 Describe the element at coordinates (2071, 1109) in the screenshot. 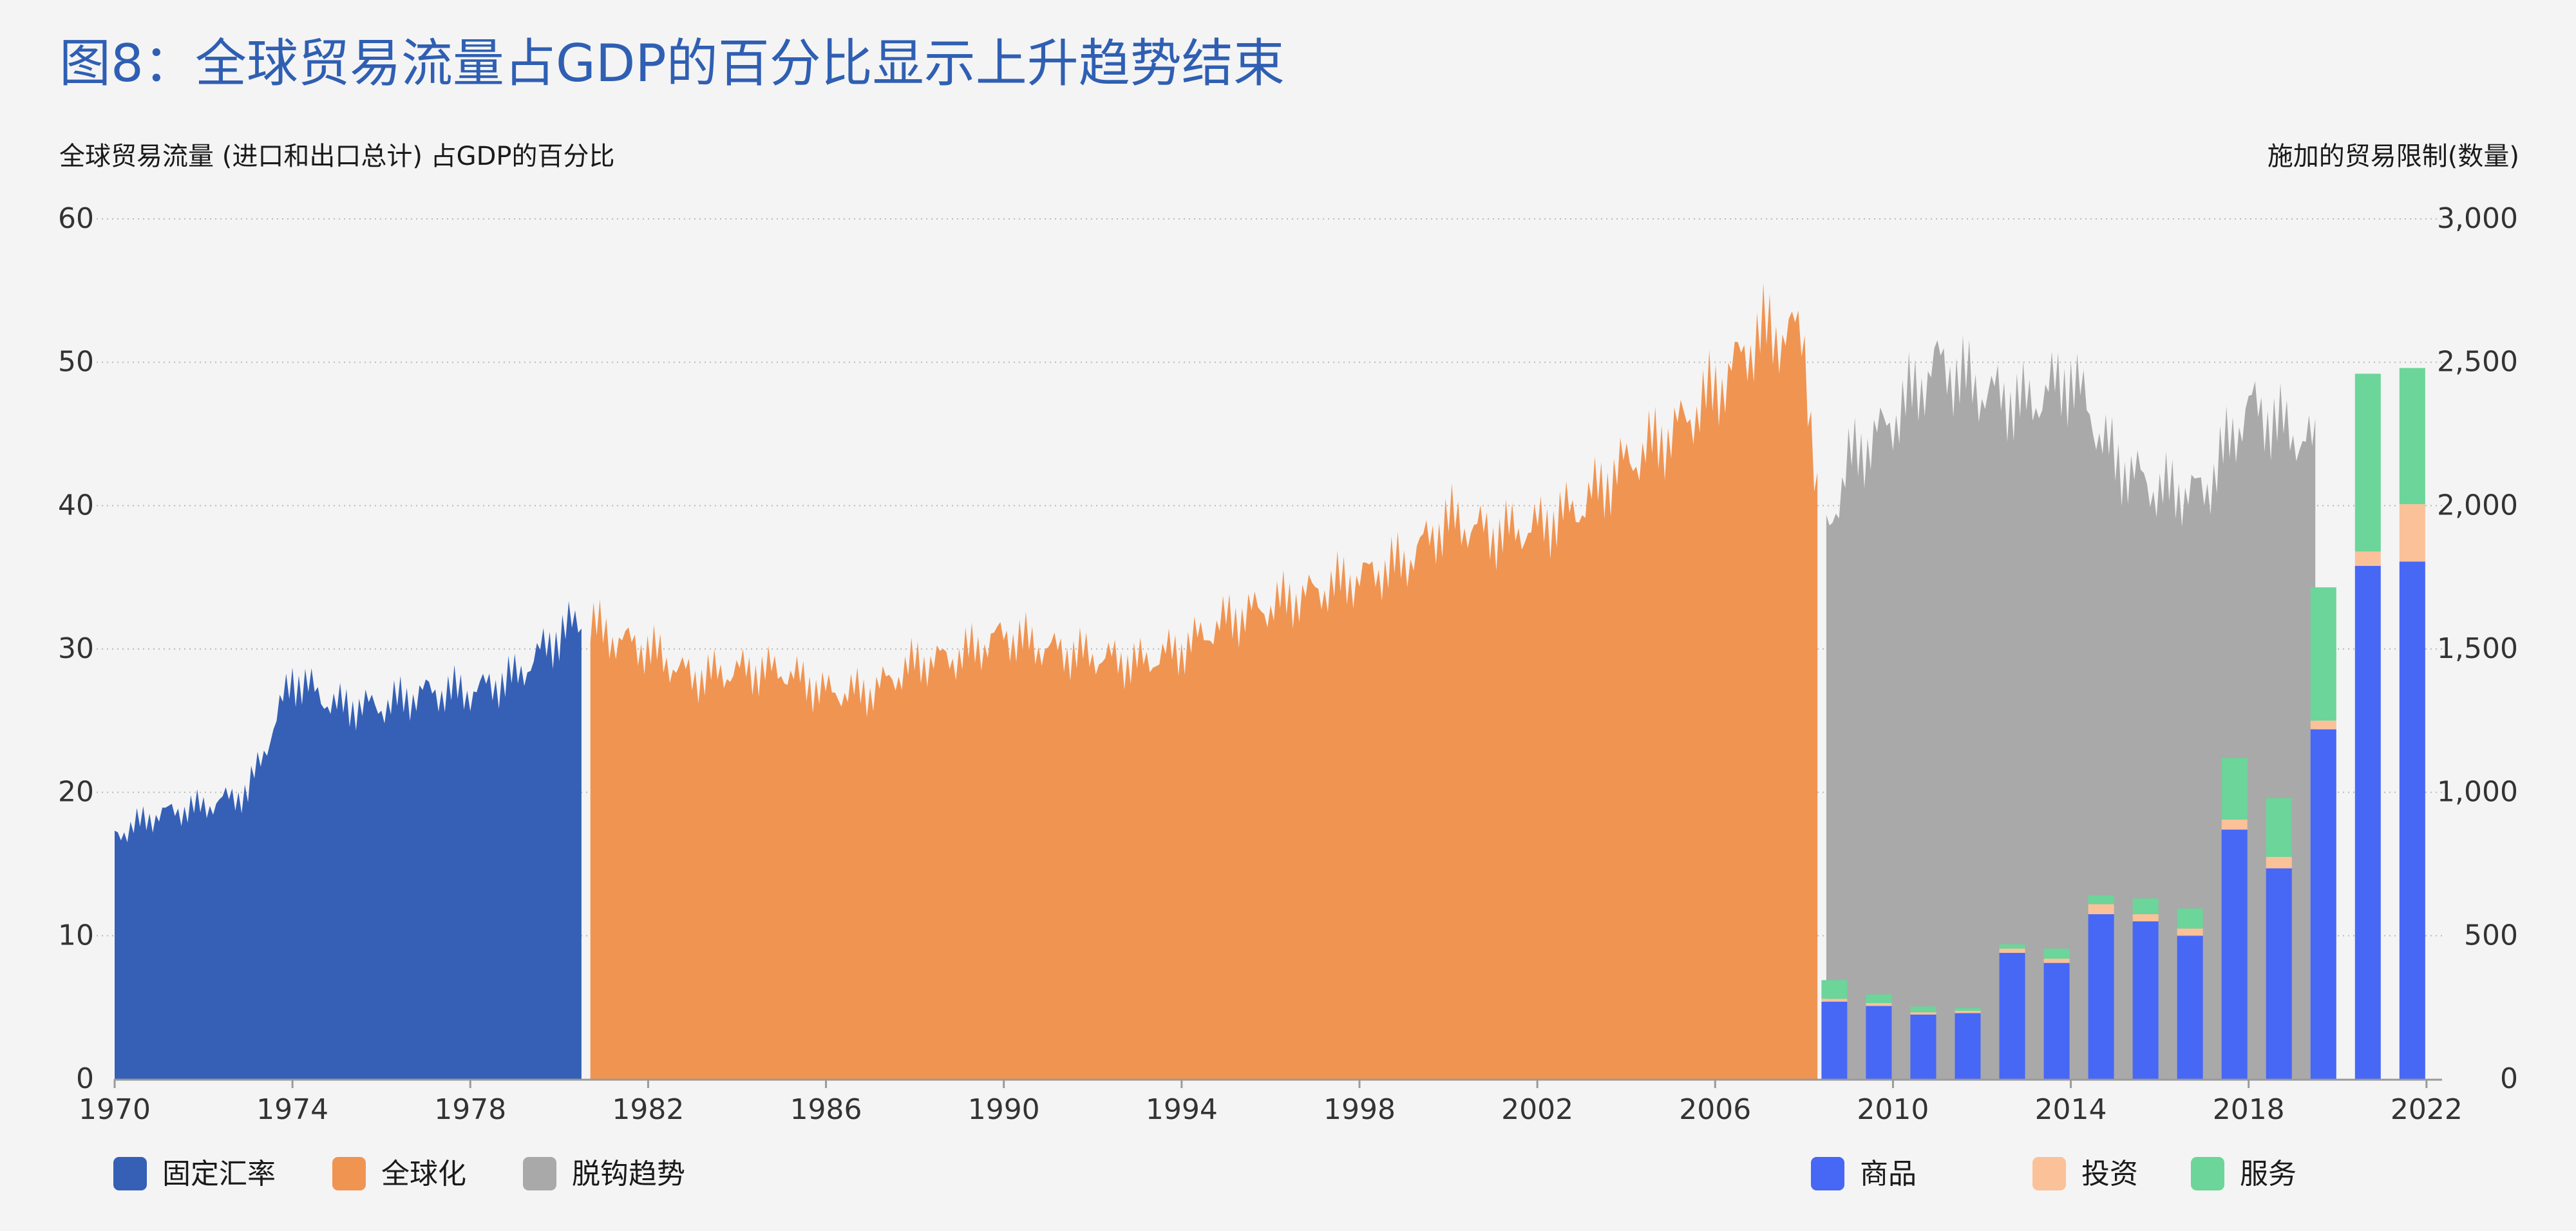

I see `x-tick-label: 2014` at that location.